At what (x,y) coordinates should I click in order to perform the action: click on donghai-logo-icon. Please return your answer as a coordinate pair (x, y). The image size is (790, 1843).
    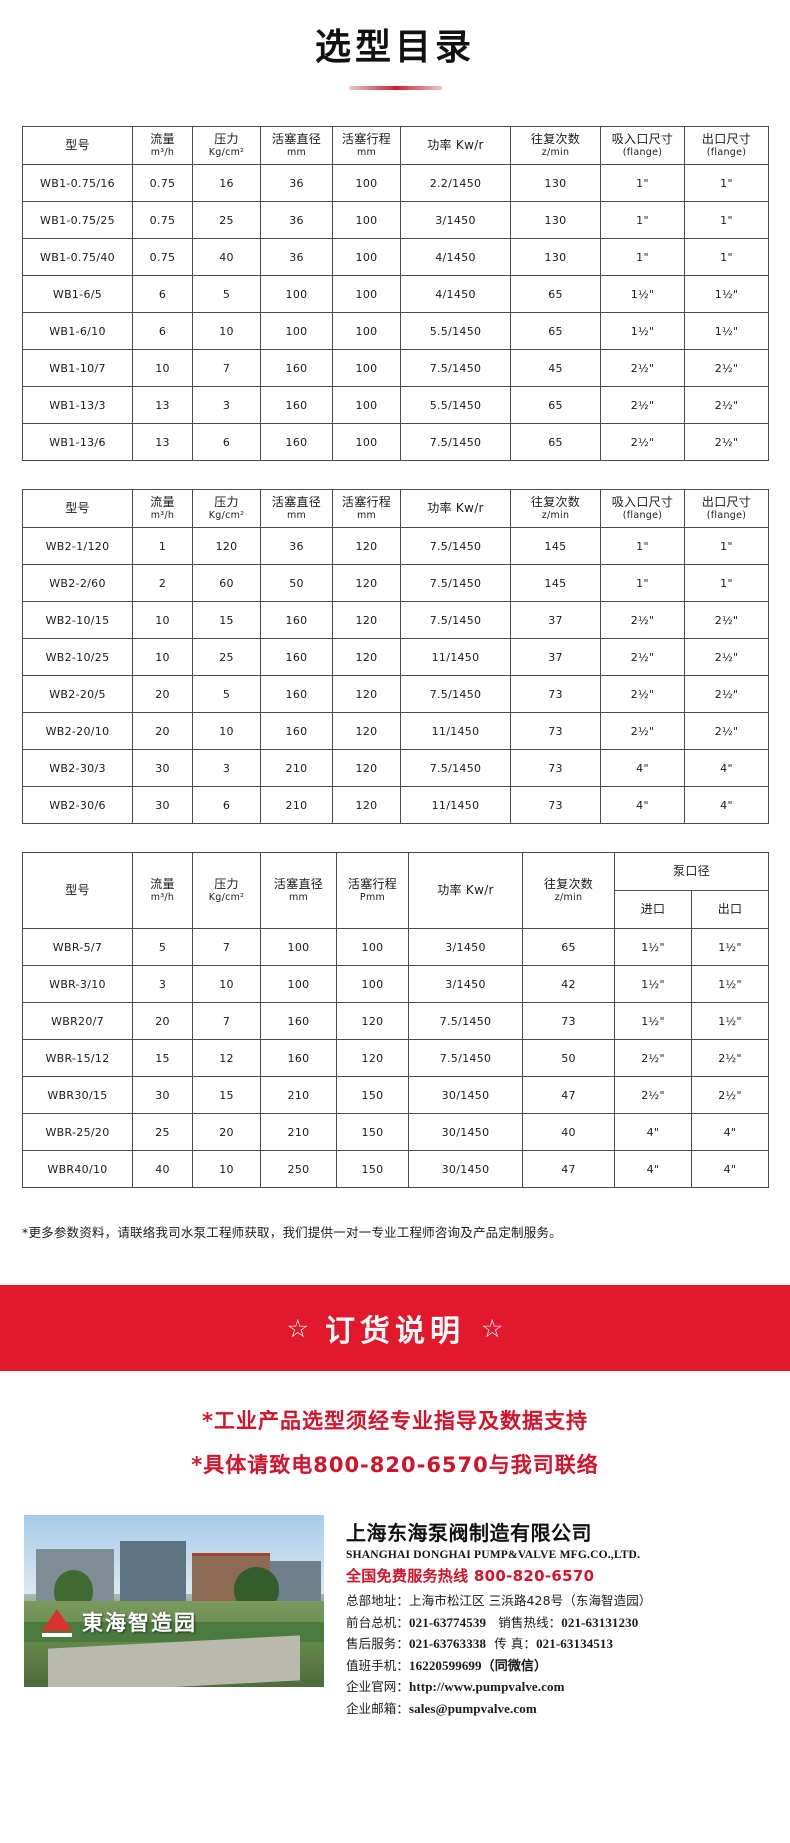
    Looking at the image, I should click on (57, 1622).